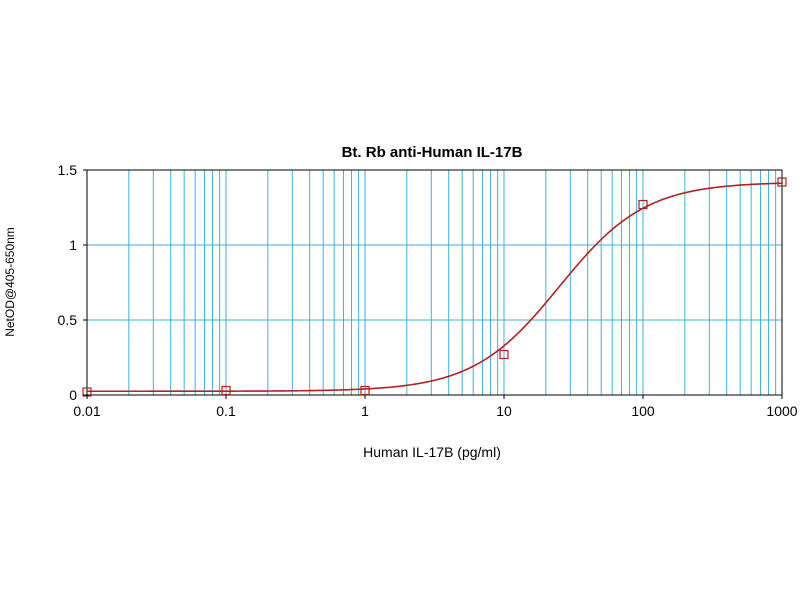 The height and width of the screenshot is (600, 800). Describe the element at coordinates (72, 282) in the screenshot. I see `y-axis-ticks: 0 0.5 1 1.5` at that location.